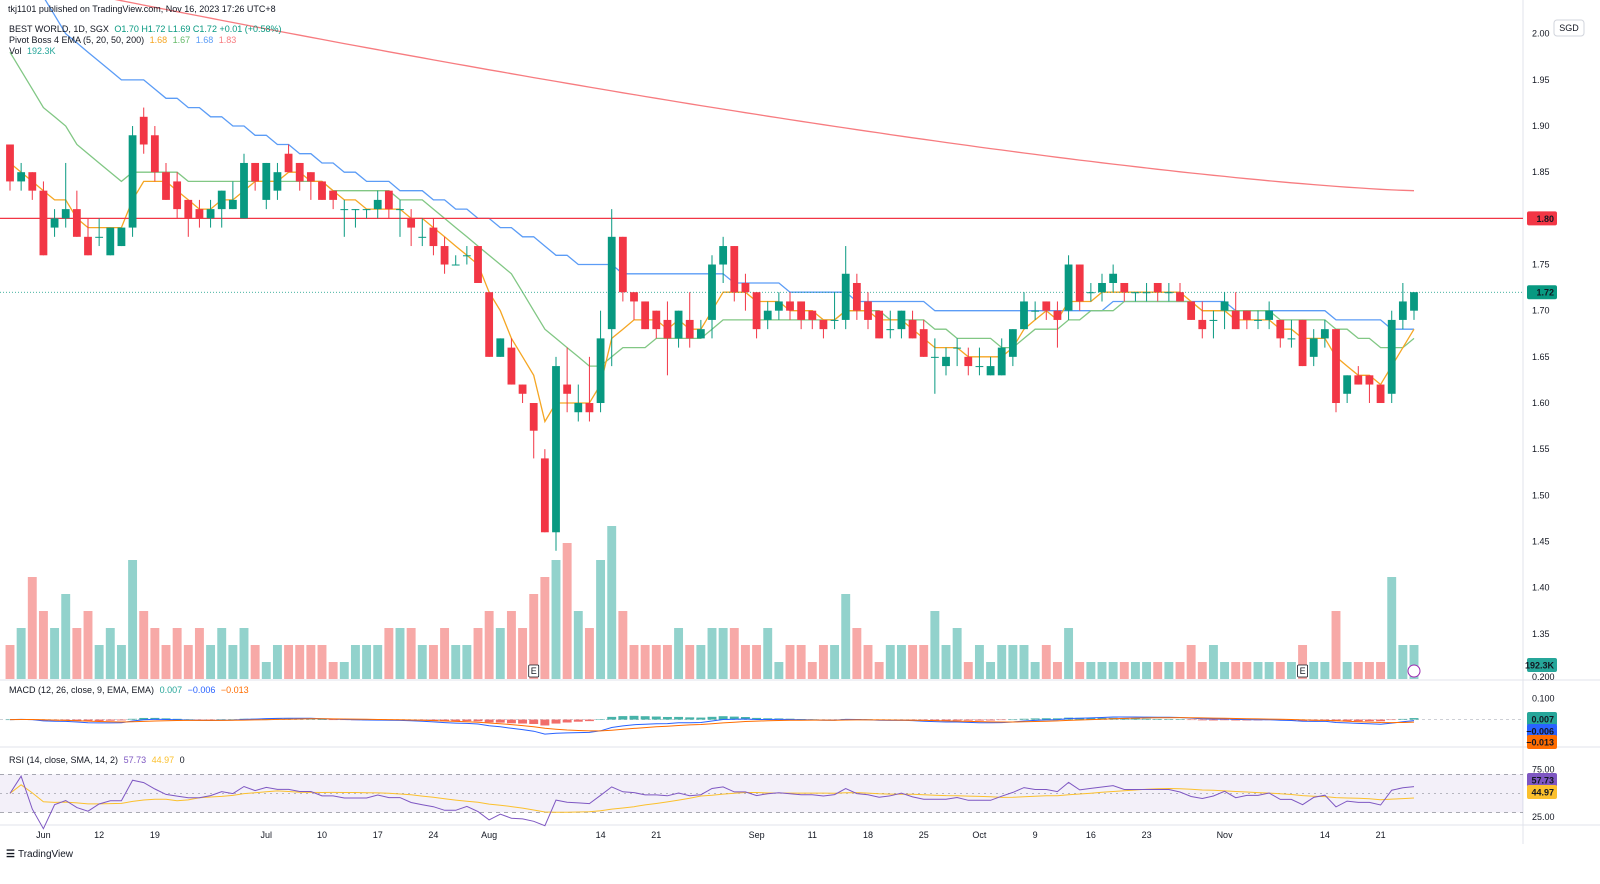  I want to click on rsi-tick-label: 25.00, so click(1543, 817).